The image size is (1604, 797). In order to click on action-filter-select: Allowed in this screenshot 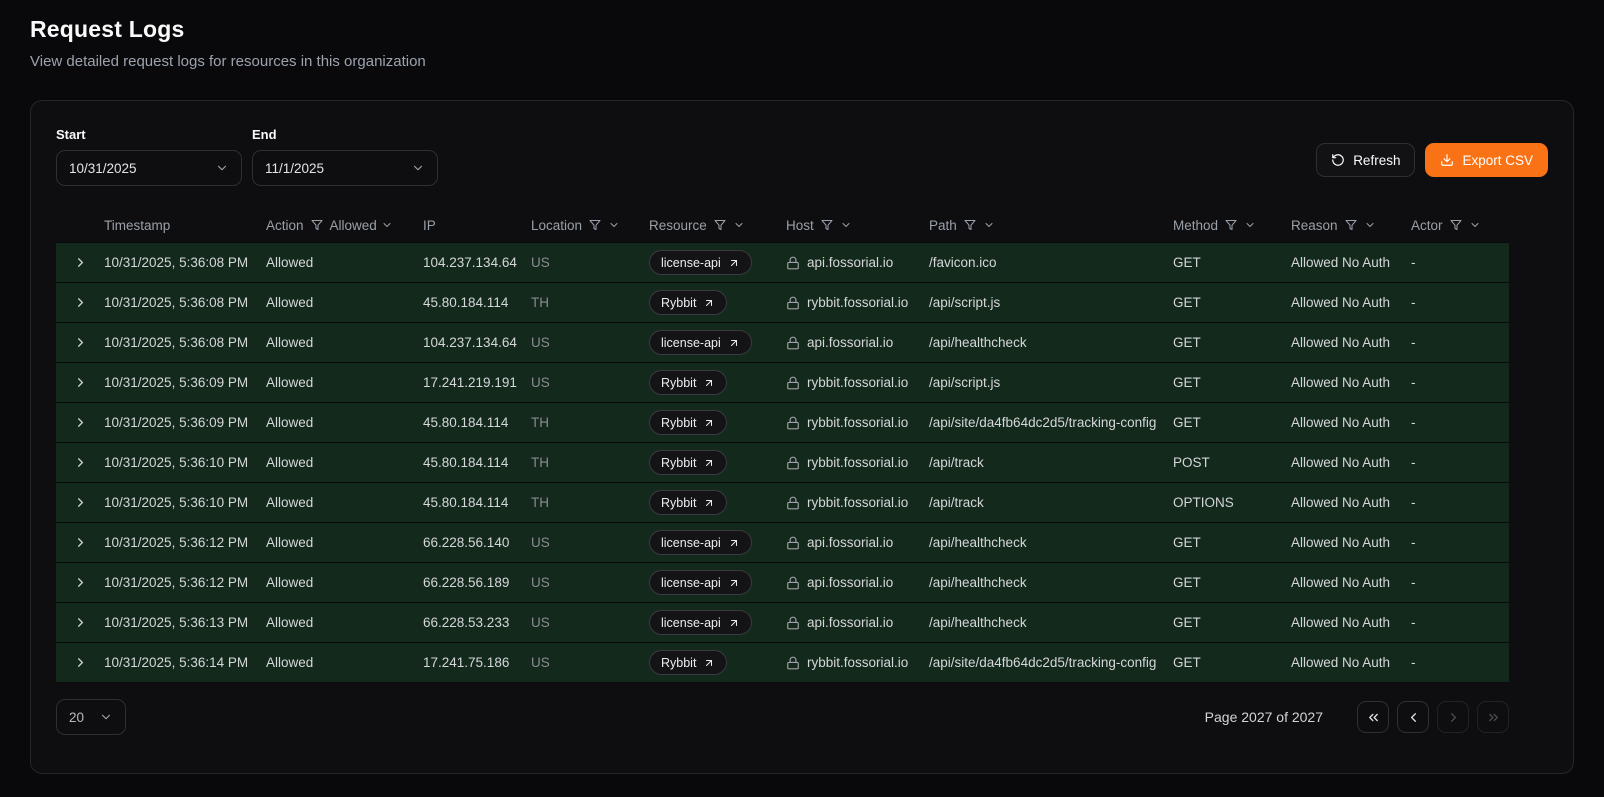, I will do `click(361, 225)`.